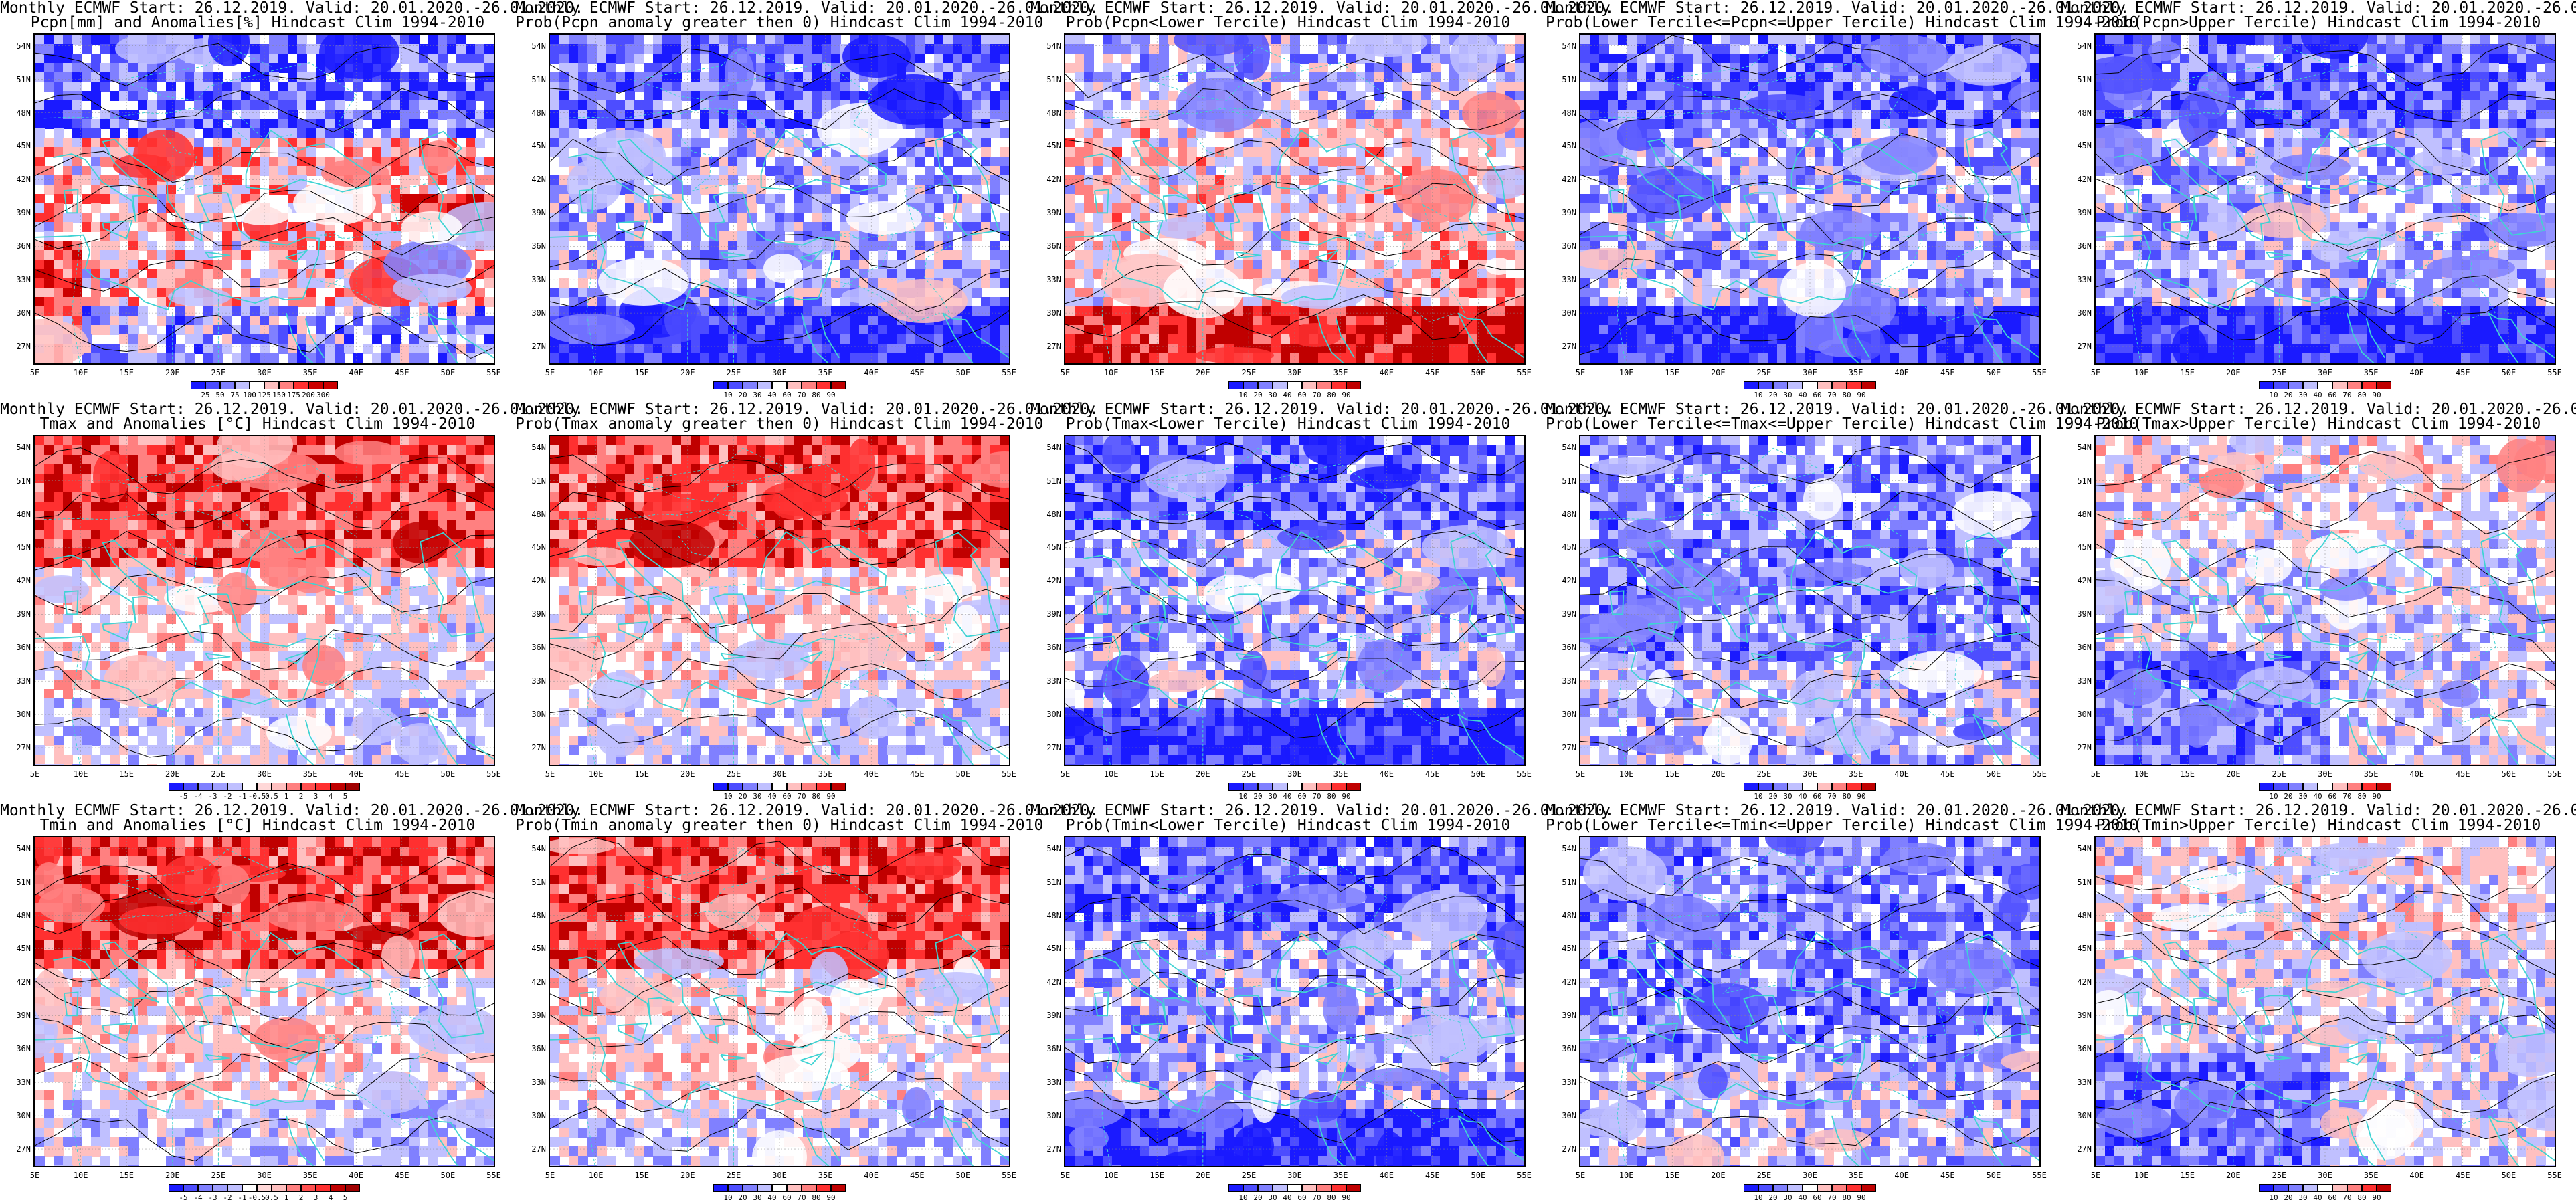 Image resolution: width=2576 pixels, height=1204 pixels. I want to click on colorbar-label: 150, so click(279, 395).